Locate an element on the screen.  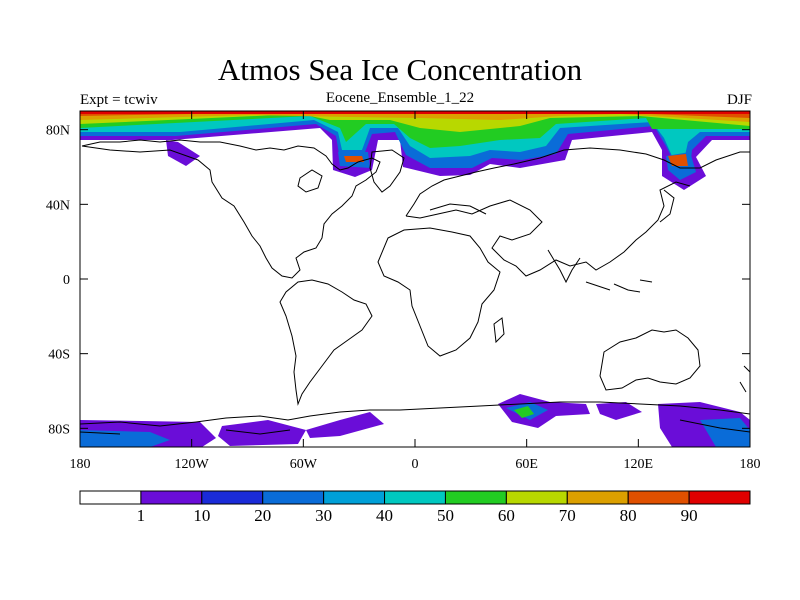
coast-greenland is located at coordinates (387, 171).